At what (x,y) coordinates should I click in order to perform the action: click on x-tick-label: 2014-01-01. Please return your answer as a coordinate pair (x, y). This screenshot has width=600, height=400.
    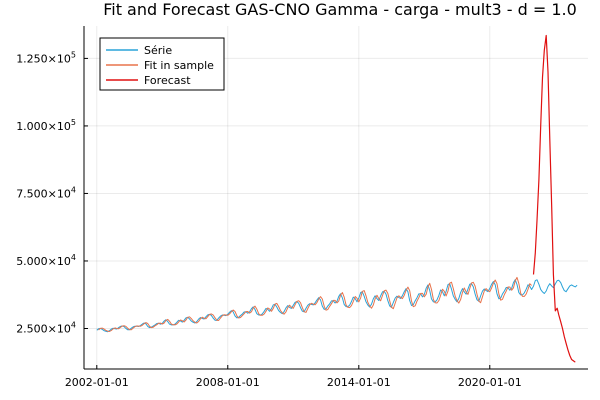
    Looking at the image, I should click on (359, 382).